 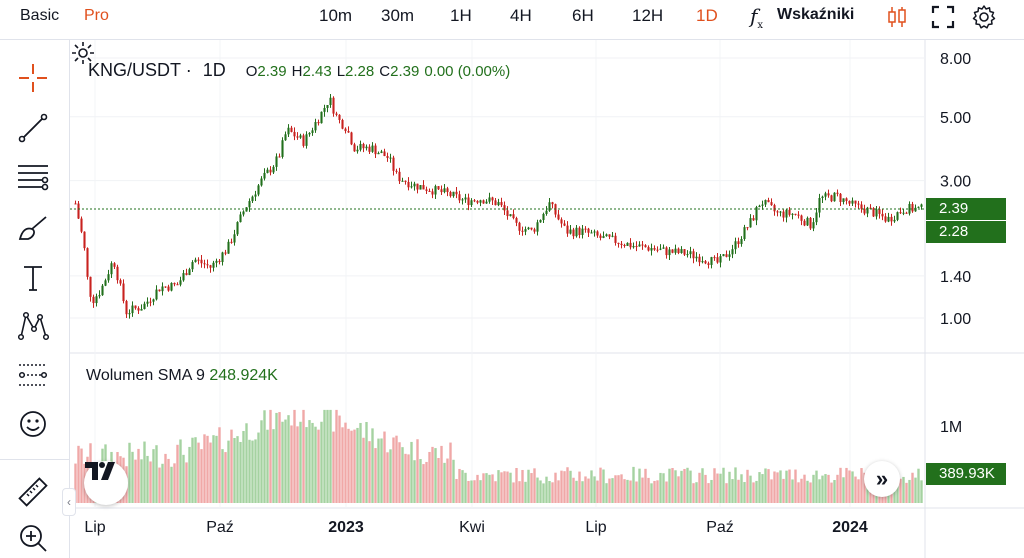 I want to click on timeframe-1d: 1D, so click(x=707, y=15).